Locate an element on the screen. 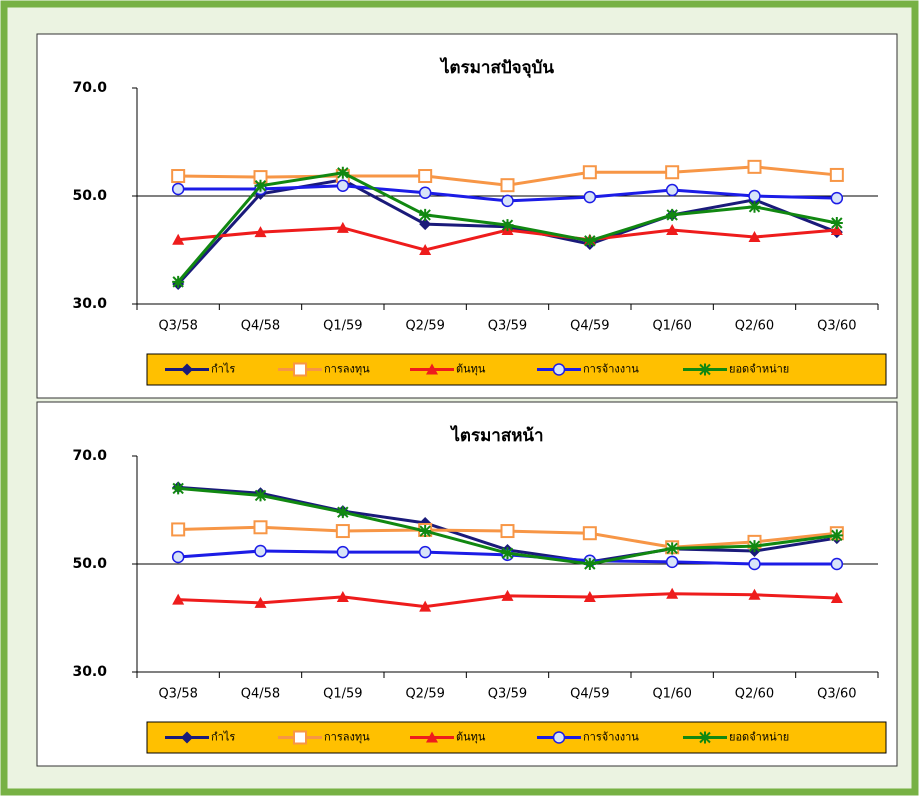  x-tick-label: Q1/60 is located at coordinates (671, 326).